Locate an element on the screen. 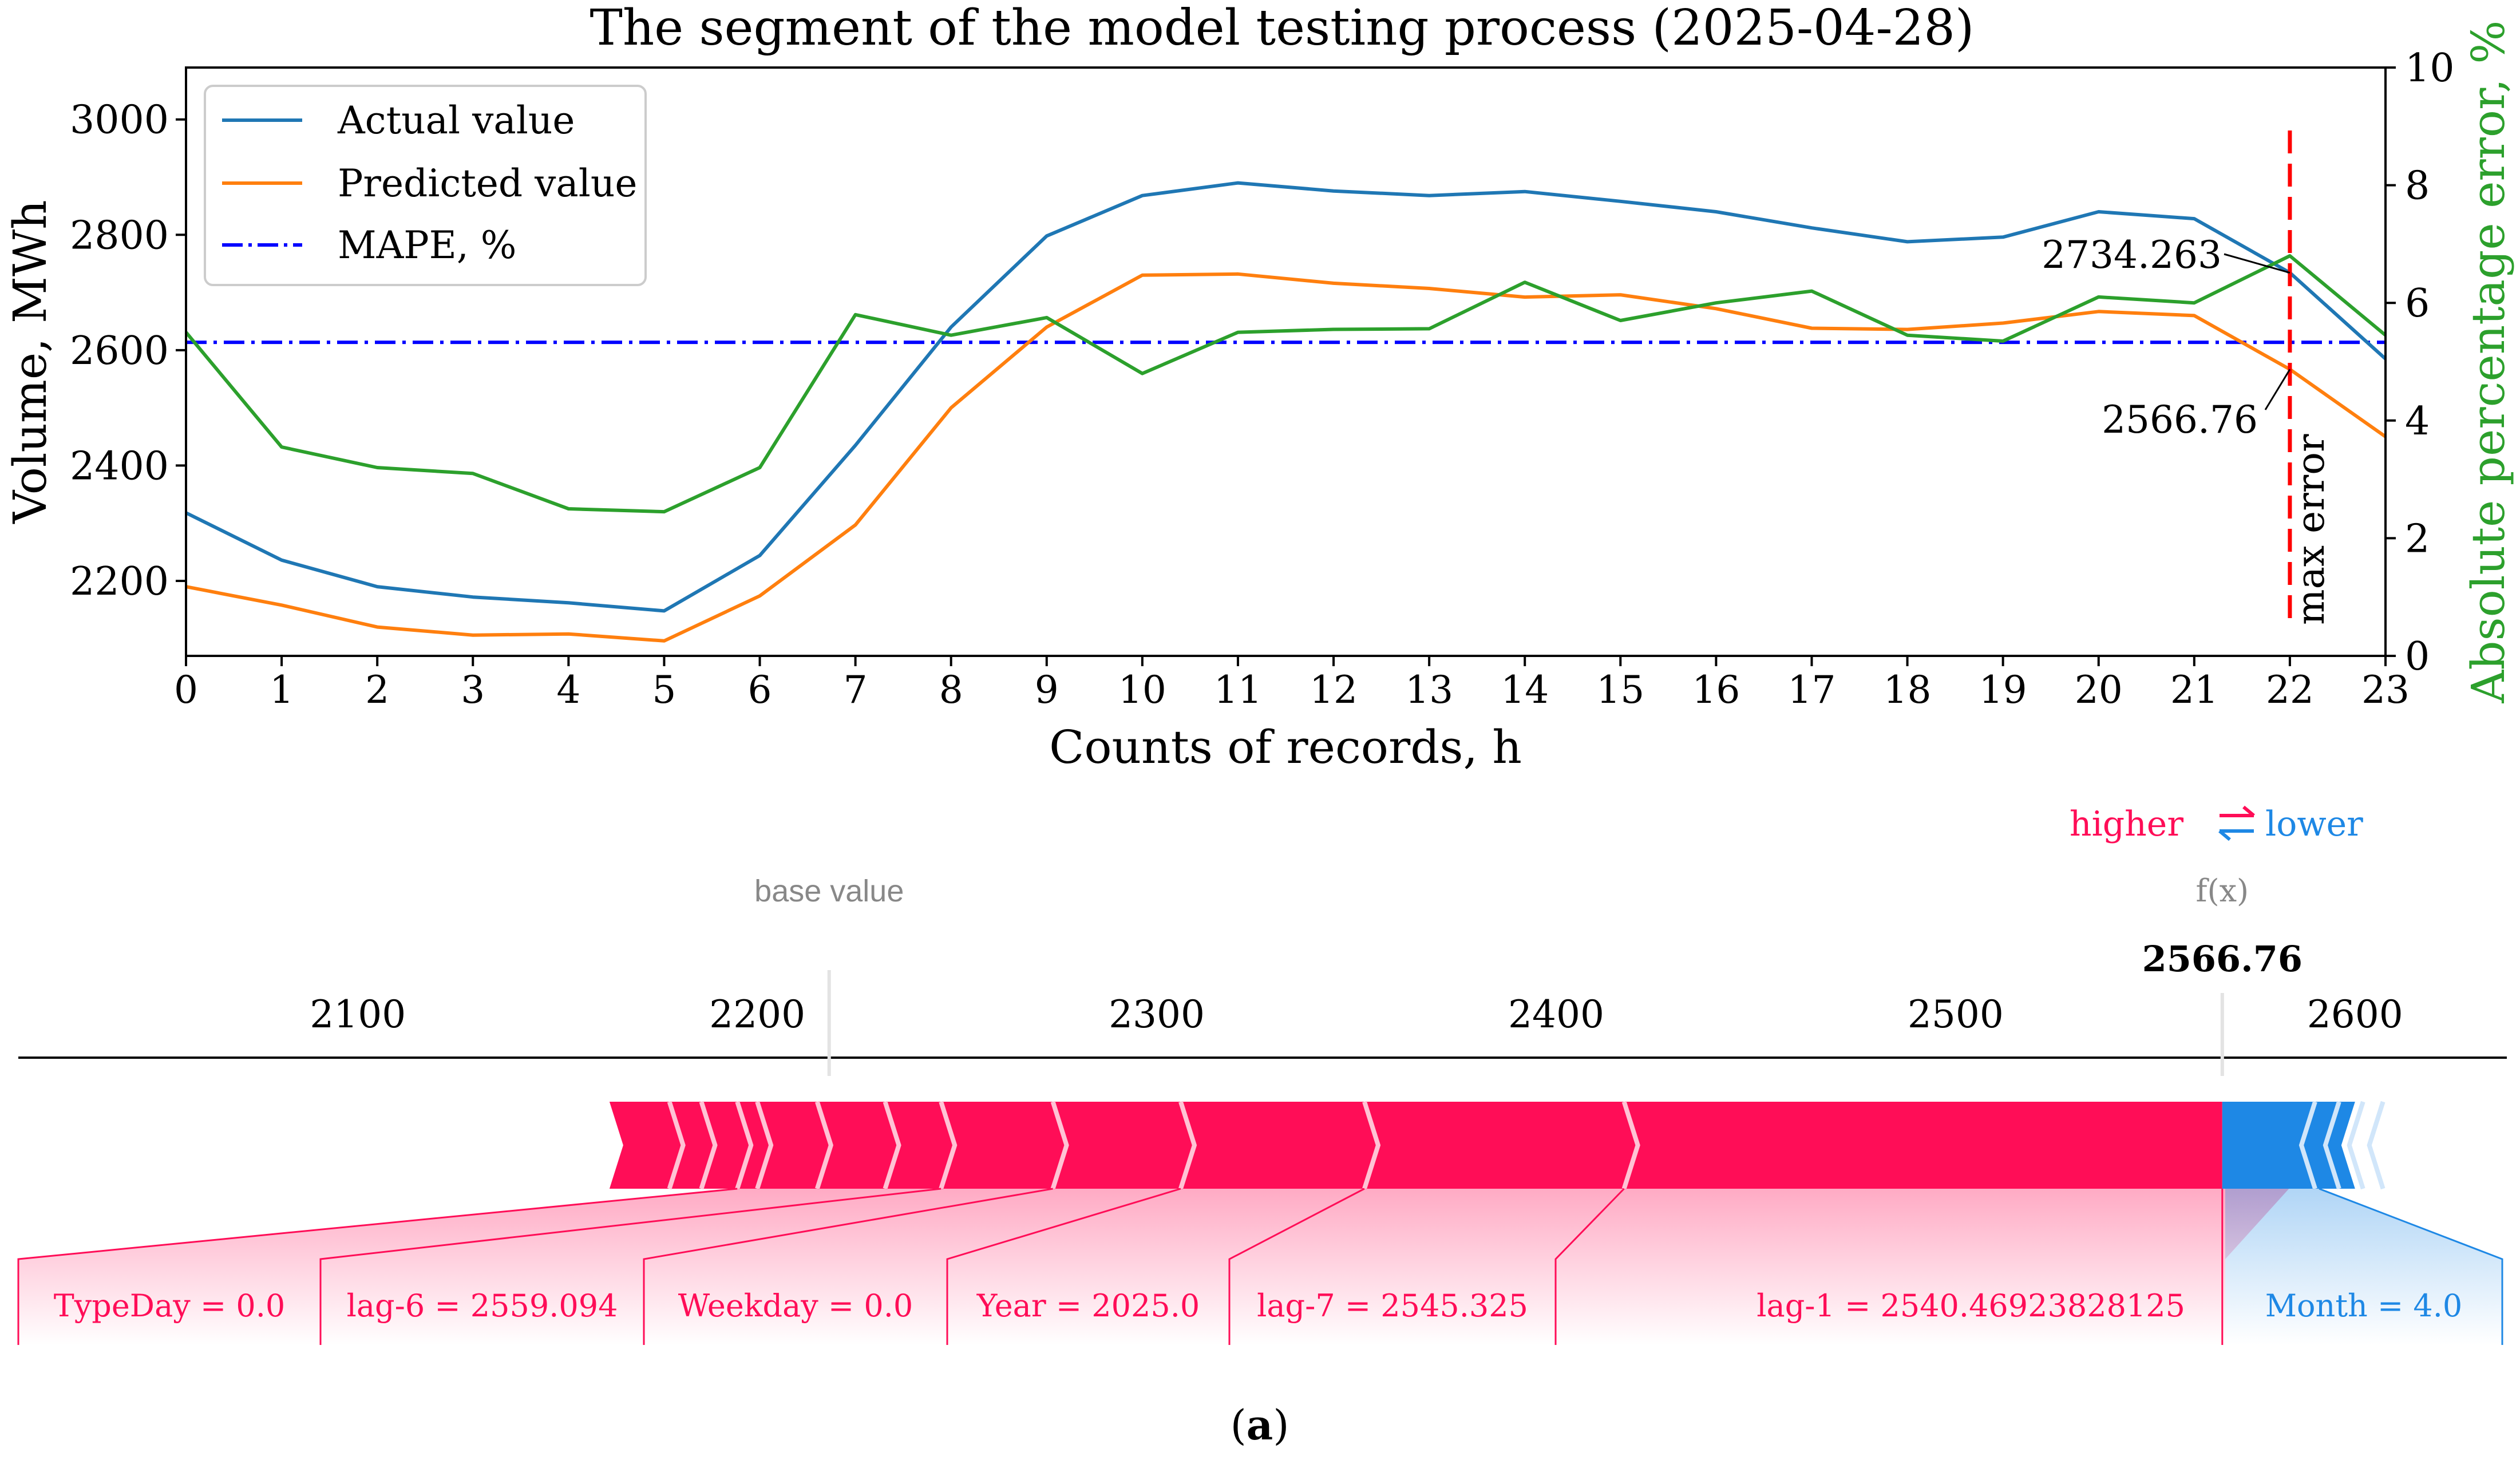 The width and height of the screenshot is (2520, 1464). y-axis-left: 2200 2400 2600 2800 3000 is located at coordinates (128, 351).